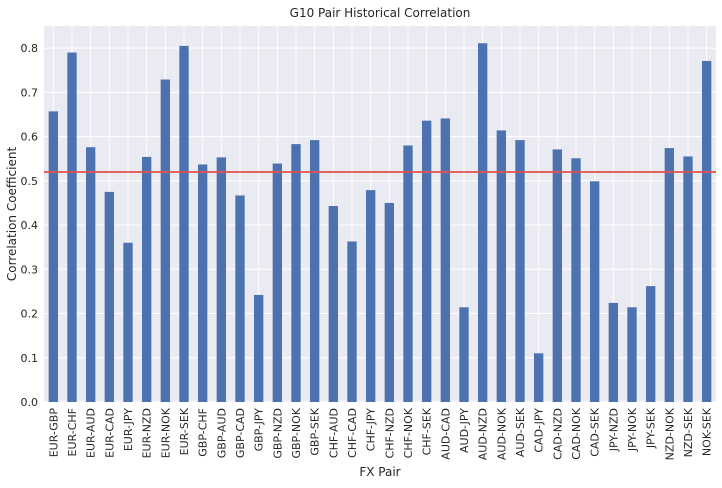 This screenshot has width=722, height=488. What do you see at coordinates (464, 354) in the screenshot?
I see `bar-aud-jpy` at bounding box center [464, 354].